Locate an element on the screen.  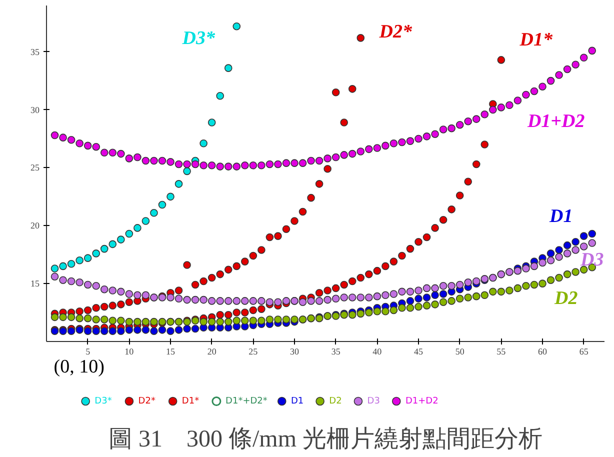
x-tick-label: 50 is located at coordinates (460, 351).